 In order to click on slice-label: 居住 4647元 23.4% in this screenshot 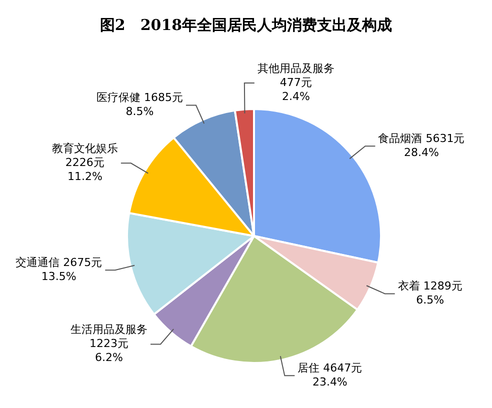, I will do `click(330, 375)`.